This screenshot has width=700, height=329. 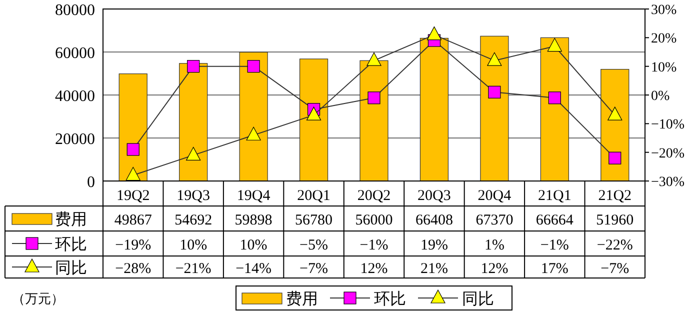 What do you see at coordinates (668, 154) in the screenshot?
I see `y2-tick-label: −20%` at bounding box center [668, 154].